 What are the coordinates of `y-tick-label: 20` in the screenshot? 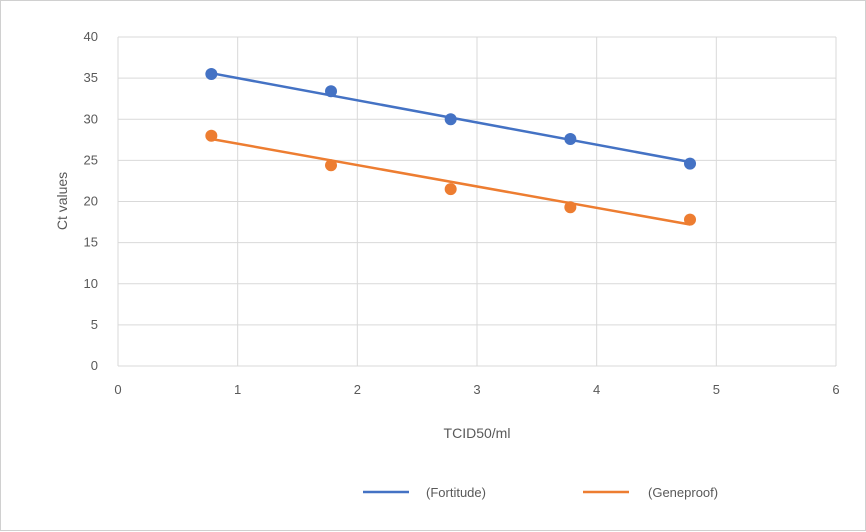 It's located at (91, 201).